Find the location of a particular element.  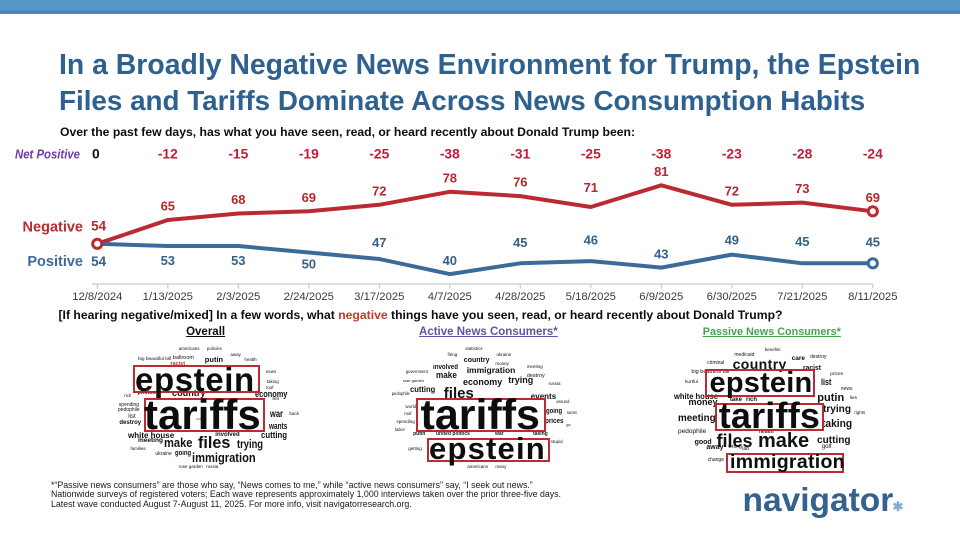

svg-text: 81 is located at coordinates (661, 171).